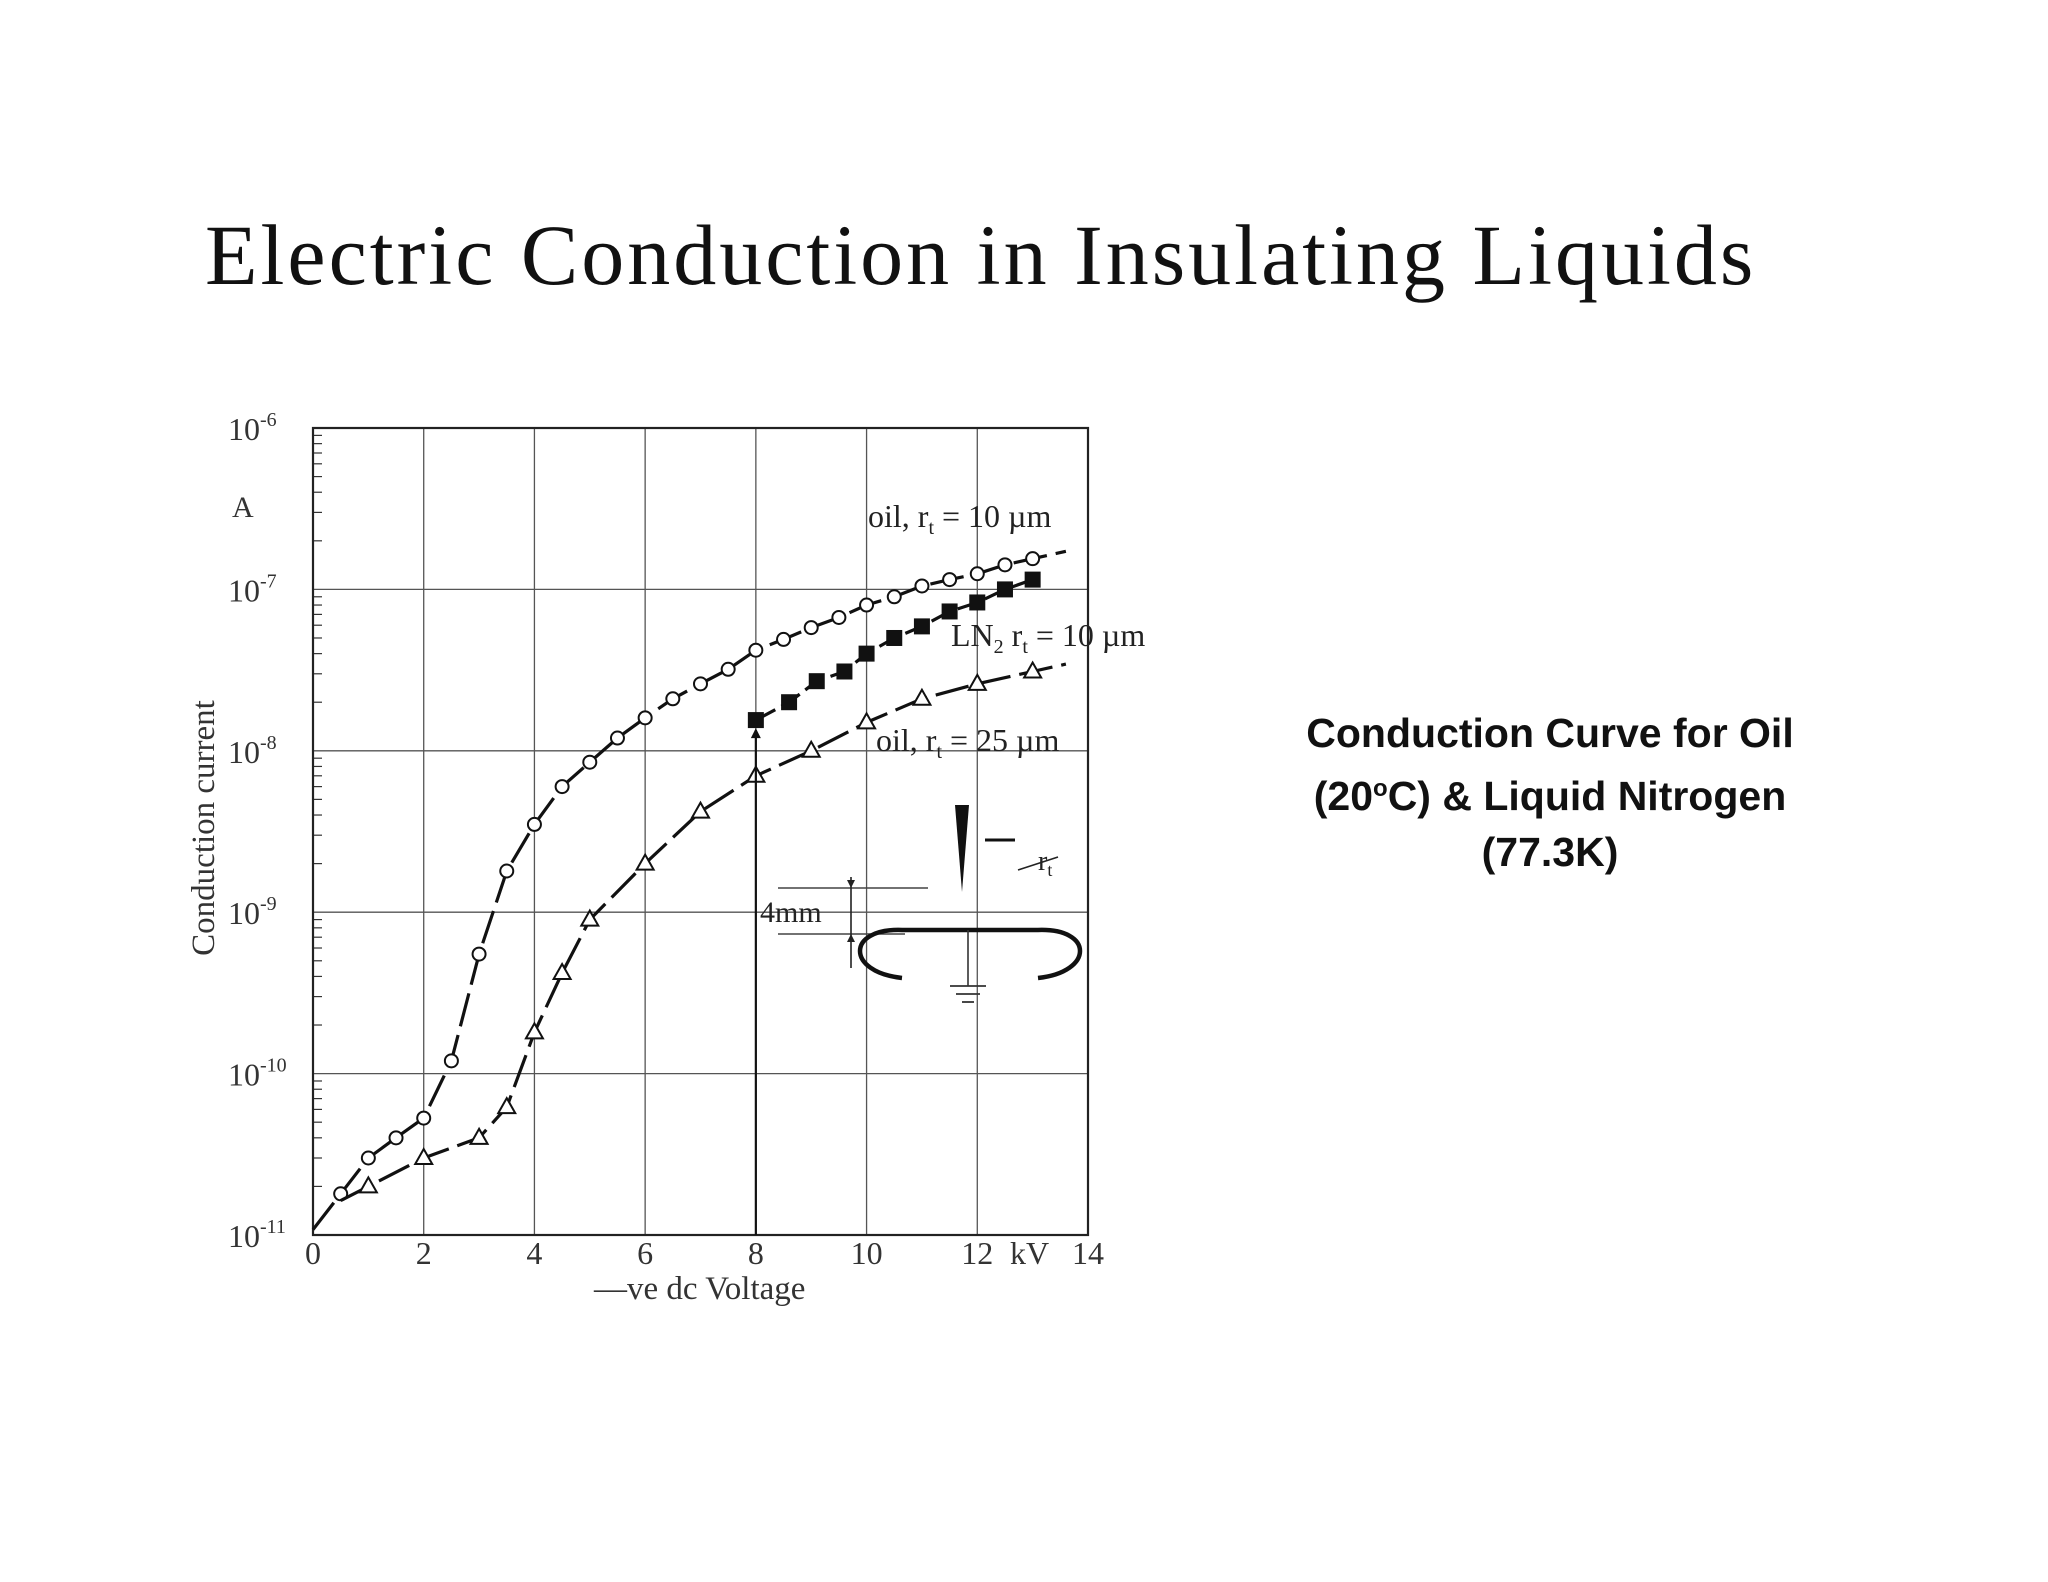  I want to click on series-square, so click(894, 650).